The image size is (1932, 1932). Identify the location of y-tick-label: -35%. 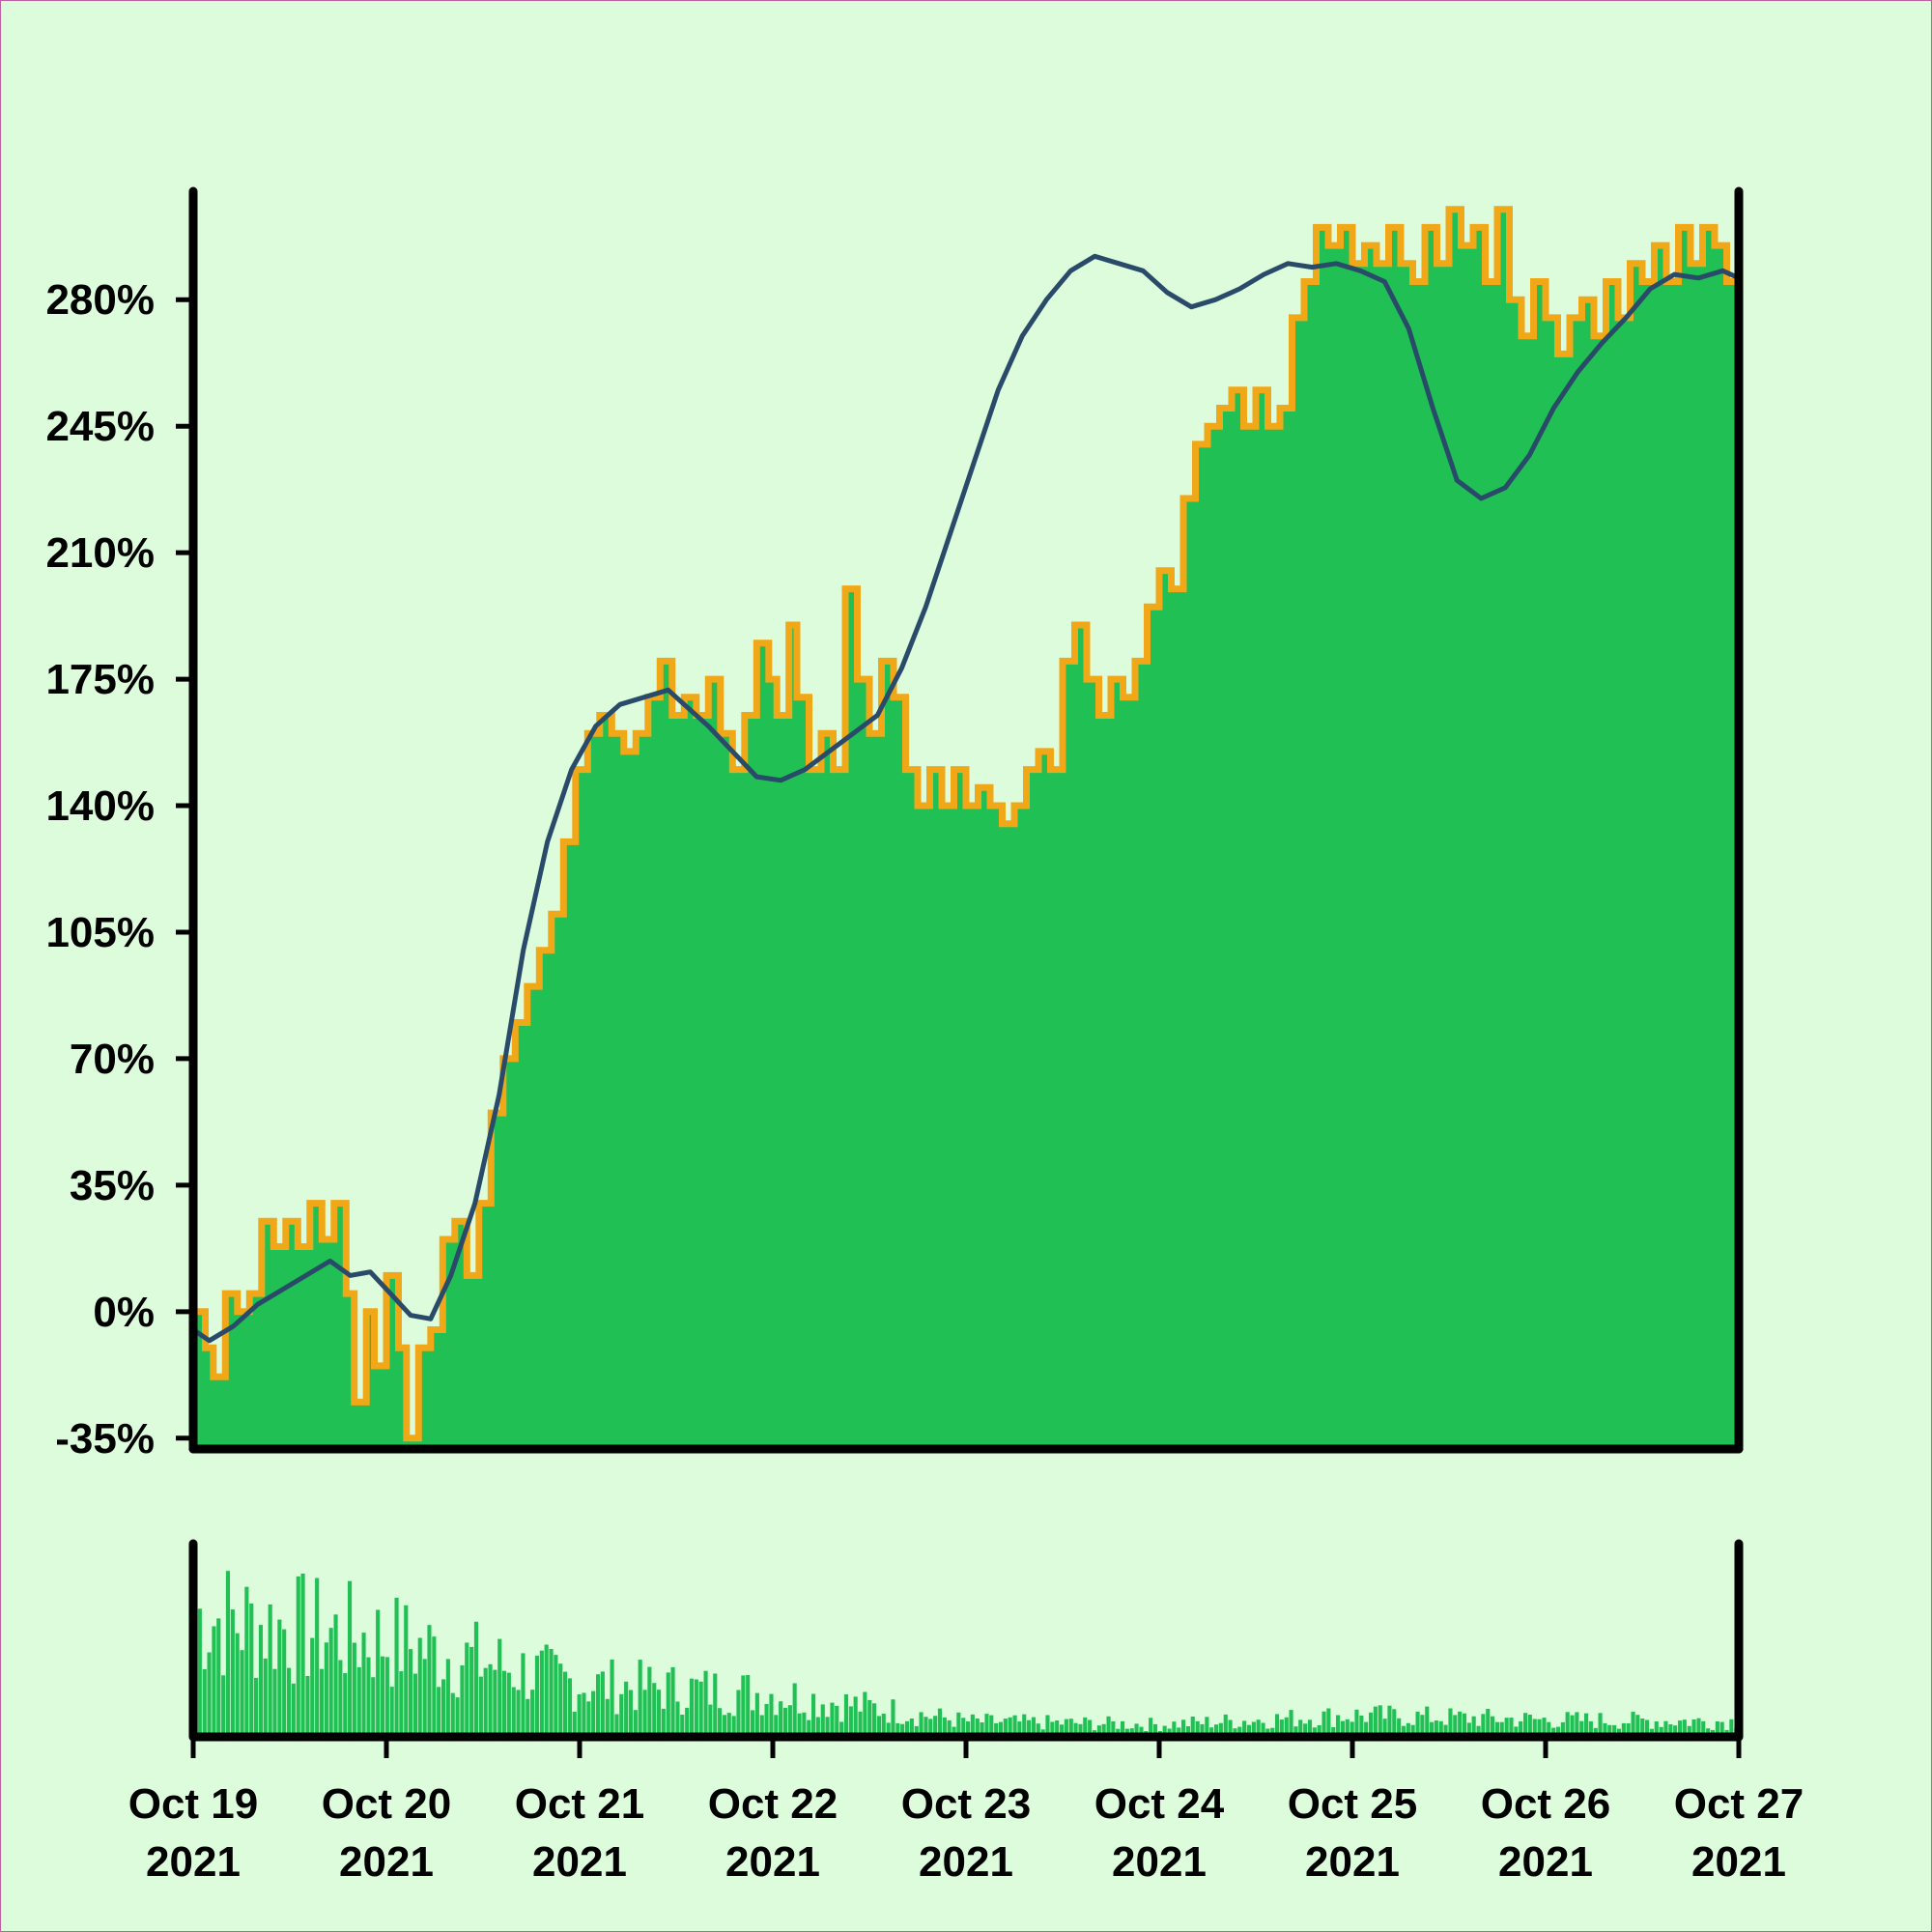
(105, 1439).